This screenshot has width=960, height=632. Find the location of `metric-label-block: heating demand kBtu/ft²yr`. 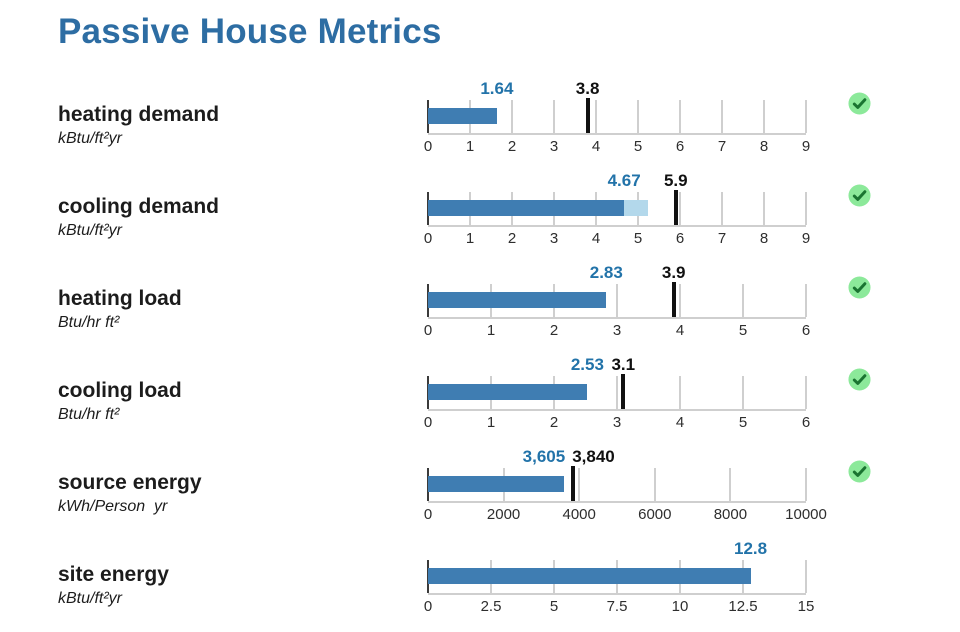

metric-label-block: heating demand kBtu/ft²yr is located at coordinates (243, 111).